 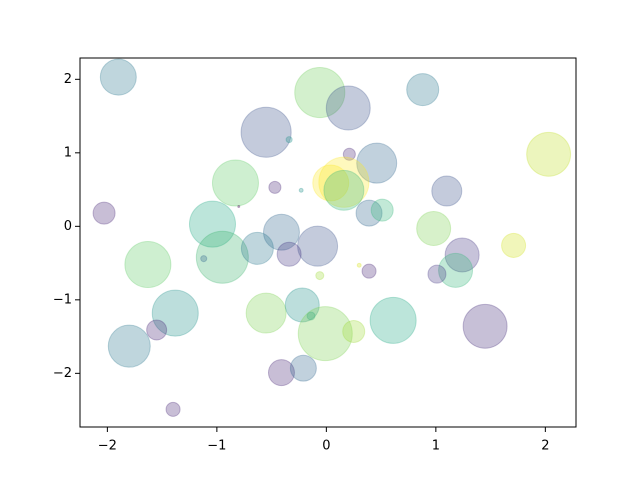 What do you see at coordinates (545, 446) in the screenshot?
I see `x-tick-label: 2` at bounding box center [545, 446].